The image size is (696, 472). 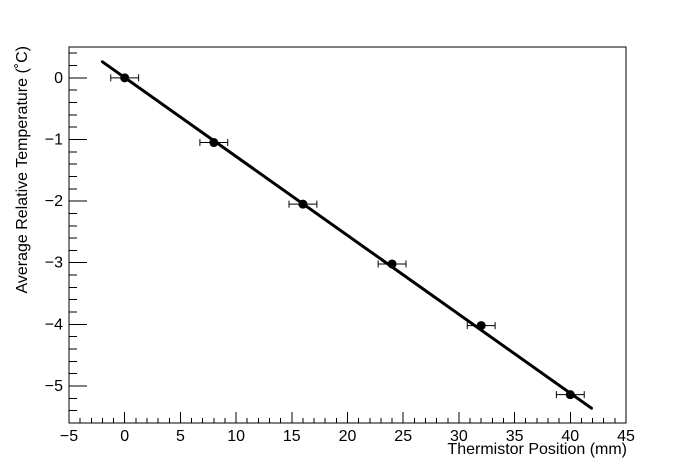 What do you see at coordinates (626, 436) in the screenshot?
I see `x-tick-label: 45` at bounding box center [626, 436].